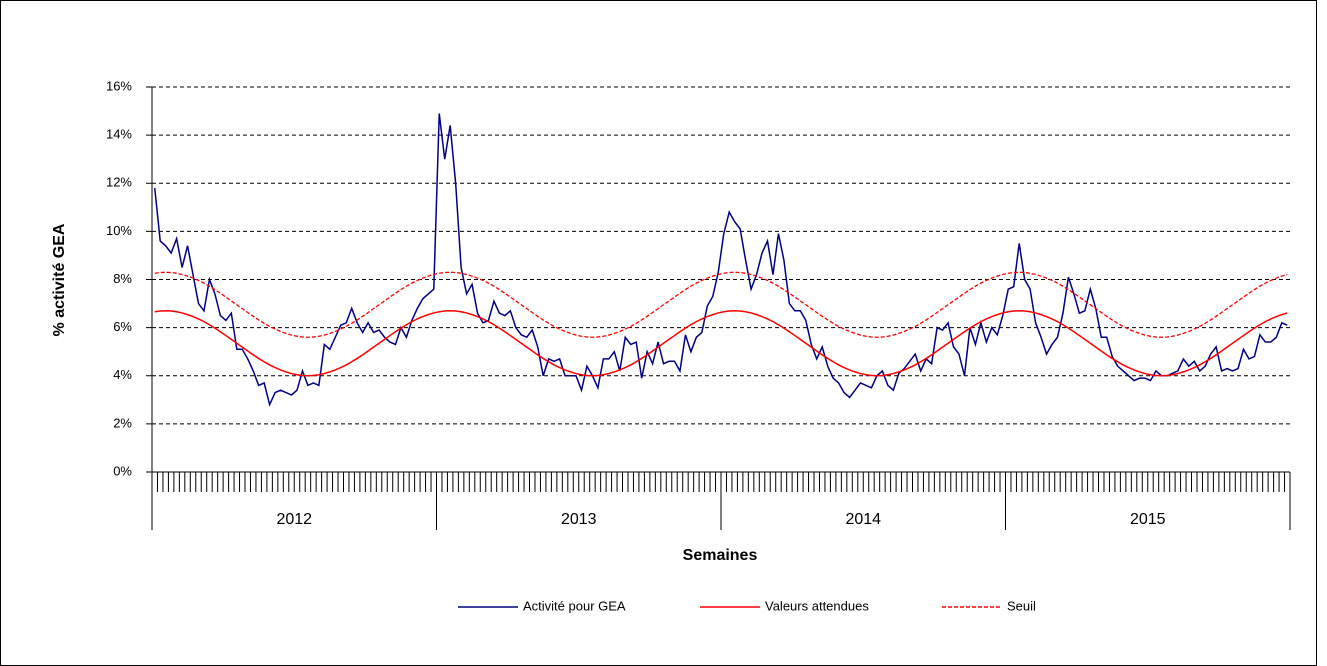 Image resolution: width=1327 pixels, height=666 pixels. What do you see at coordinates (1021, 605) in the screenshot?
I see `legend-label: Seuil` at bounding box center [1021, 605].